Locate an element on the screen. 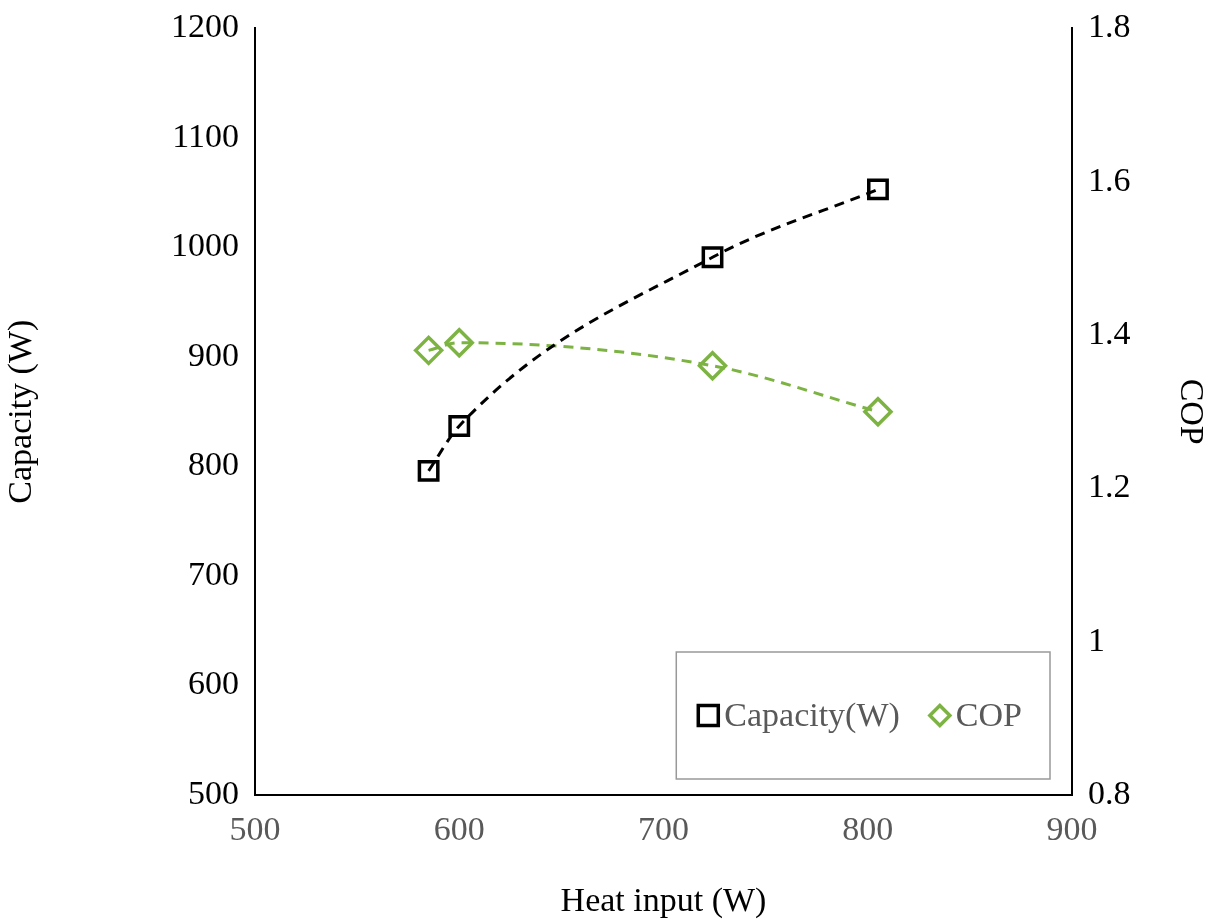 This screenshot has width=1212, height=924. y-tick-label: 1100 is located at coordinates (205, 135).